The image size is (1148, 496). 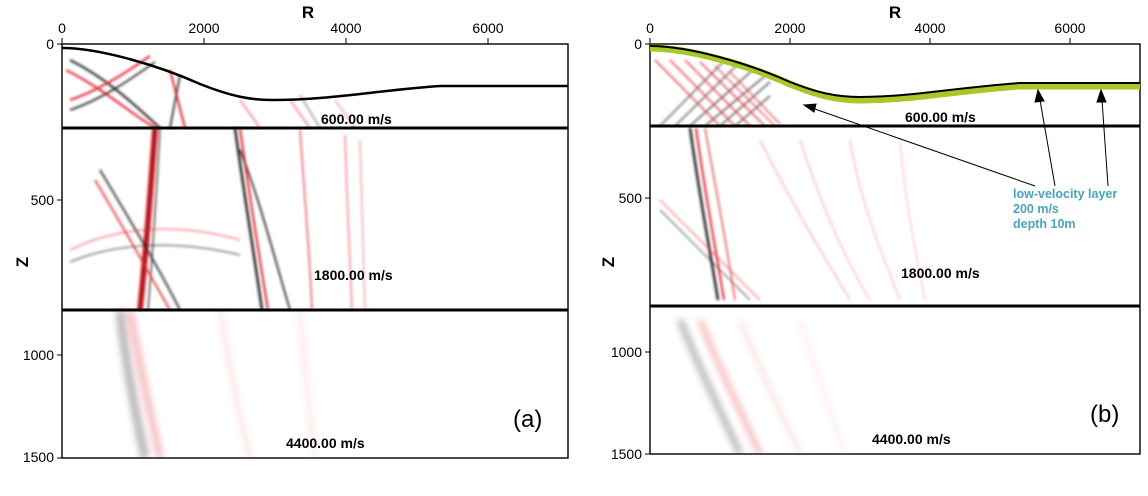 I want to click on layer-velocity-1-b: 600.00 m/s, so click(x=940, y=117).